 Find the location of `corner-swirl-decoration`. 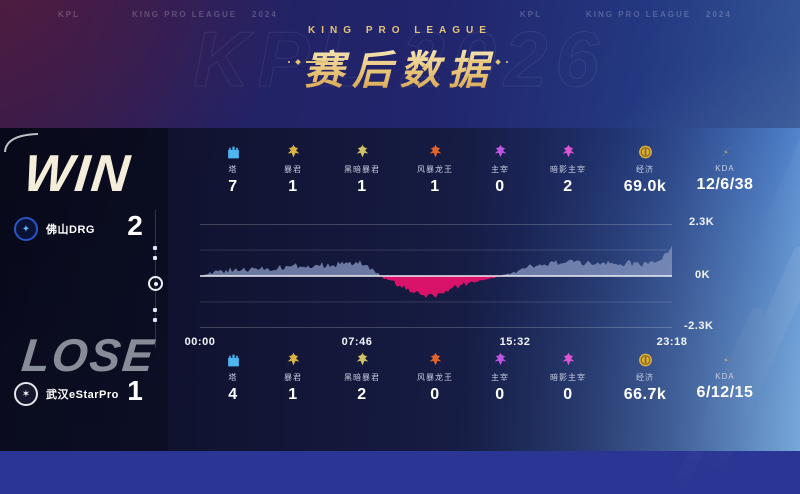

corner-swirl-decoration is located at coordinates (21, 143).